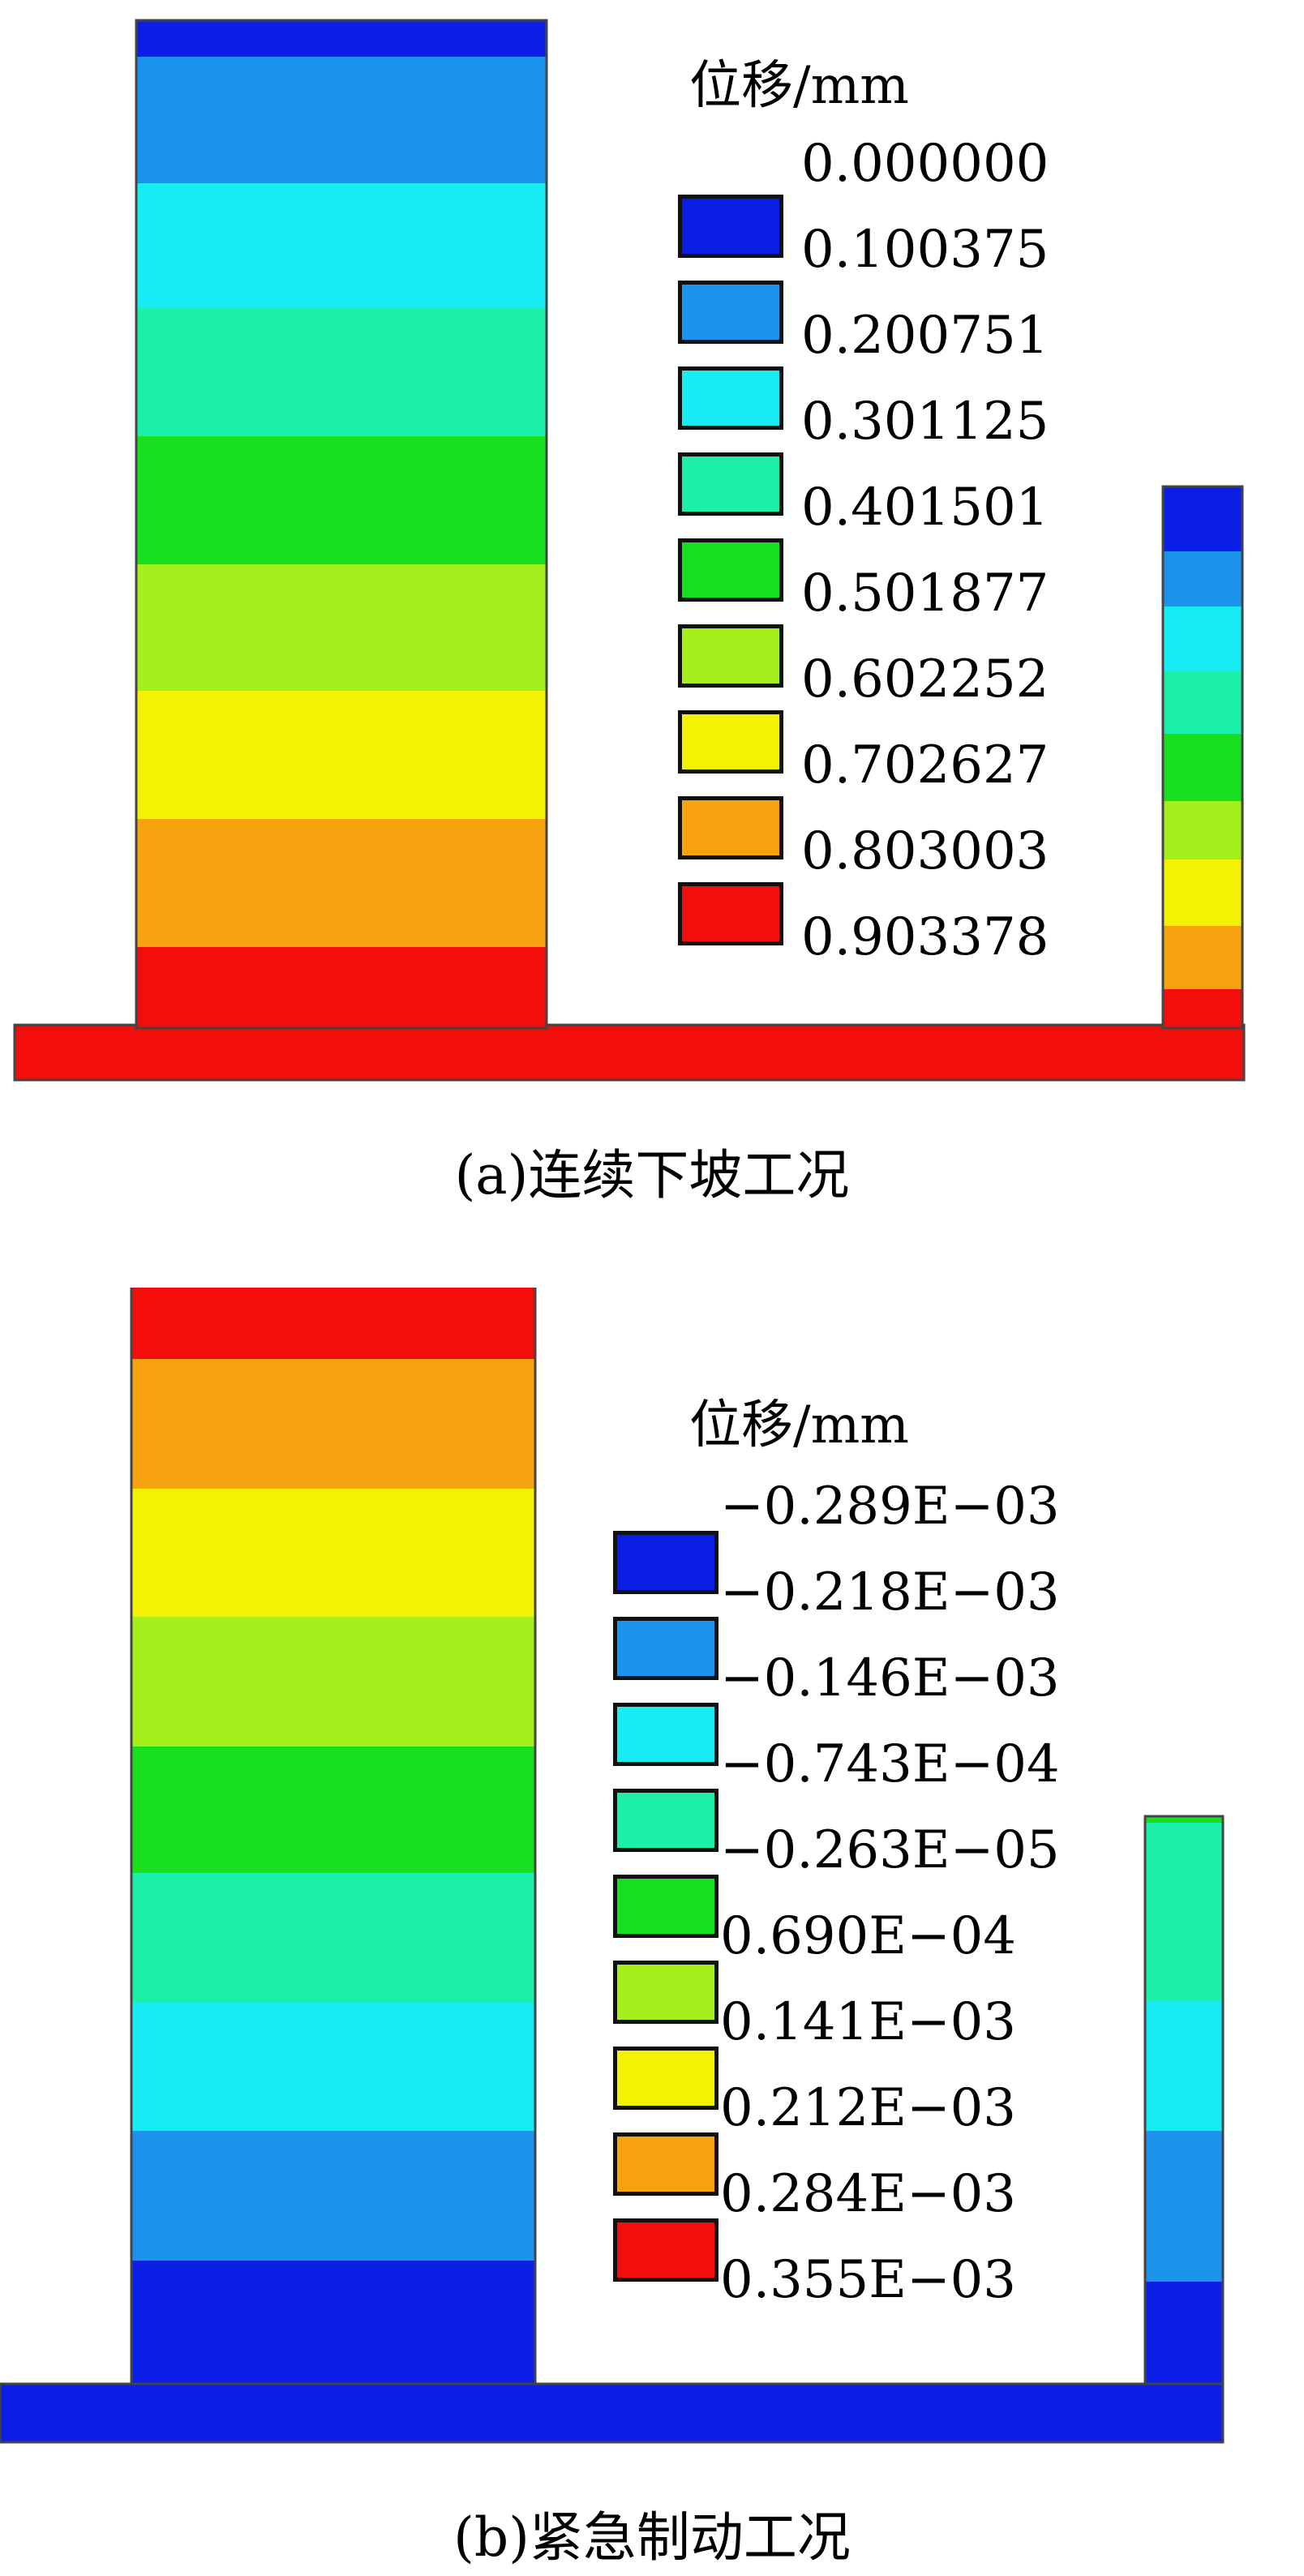 The height and width of the screenshot is (2576, 1304). I want to click on legend-value: −0.146E−03, so click(890, 1678).